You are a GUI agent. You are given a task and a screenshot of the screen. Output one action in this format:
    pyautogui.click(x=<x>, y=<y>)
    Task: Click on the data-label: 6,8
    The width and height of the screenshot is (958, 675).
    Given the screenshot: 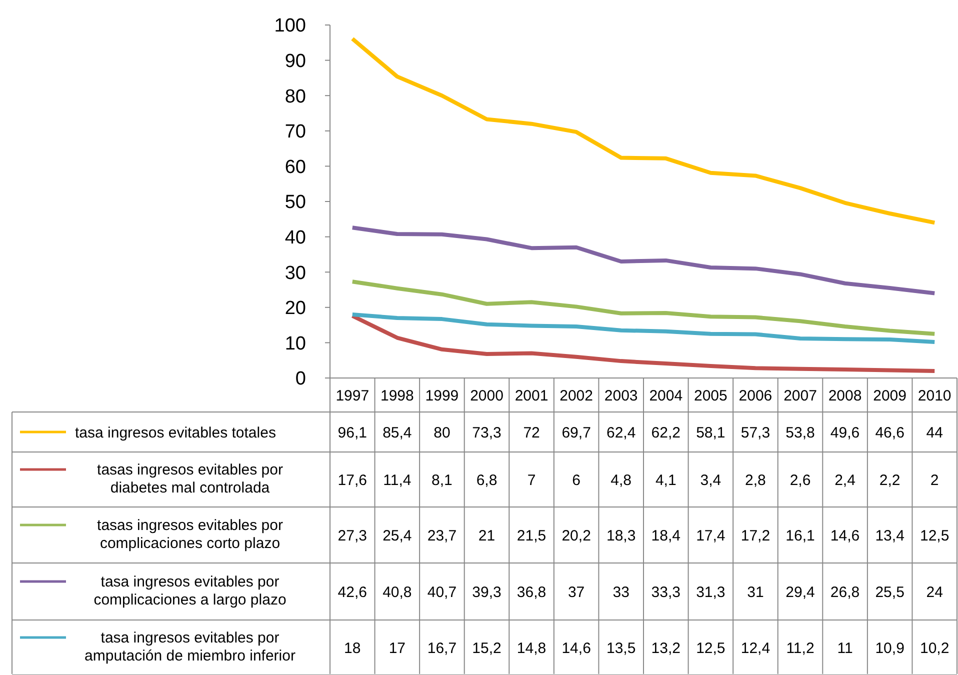 What is the action you would take?
    pyautogui.click(x=487, y=480)
    